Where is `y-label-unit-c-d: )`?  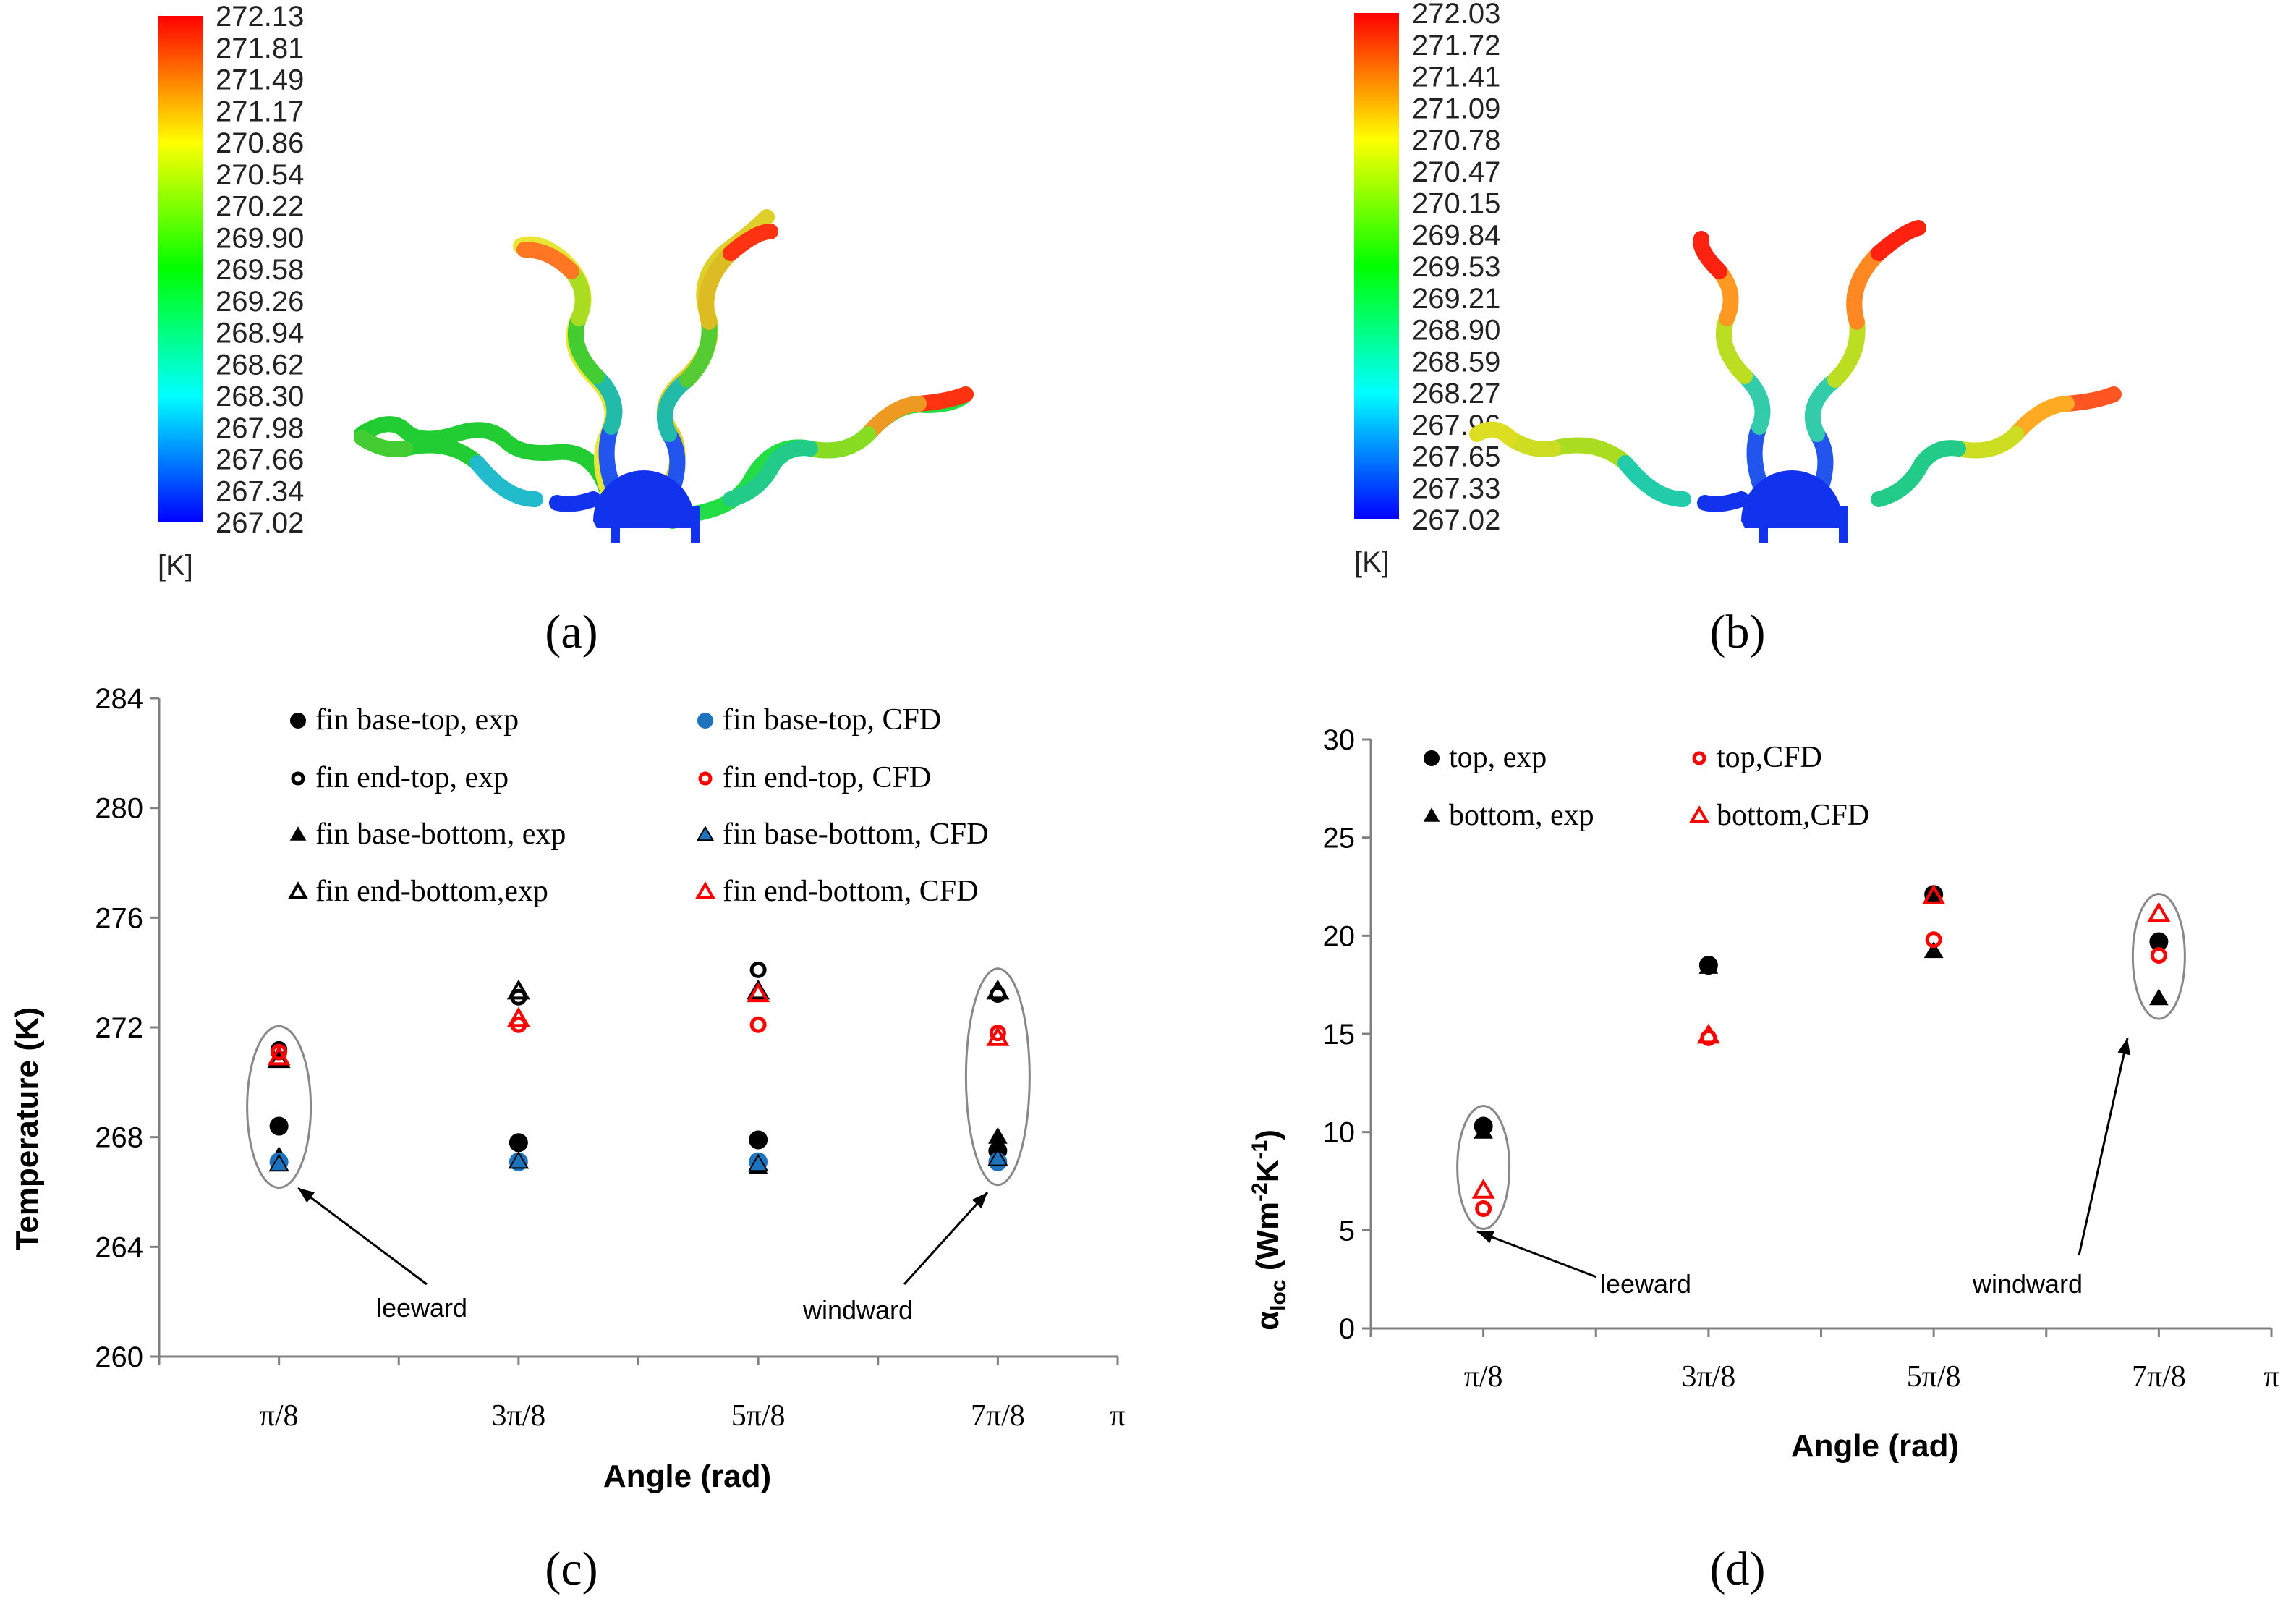
y-label-unit-c-d: ) is located at coordinates (1267, 1134).